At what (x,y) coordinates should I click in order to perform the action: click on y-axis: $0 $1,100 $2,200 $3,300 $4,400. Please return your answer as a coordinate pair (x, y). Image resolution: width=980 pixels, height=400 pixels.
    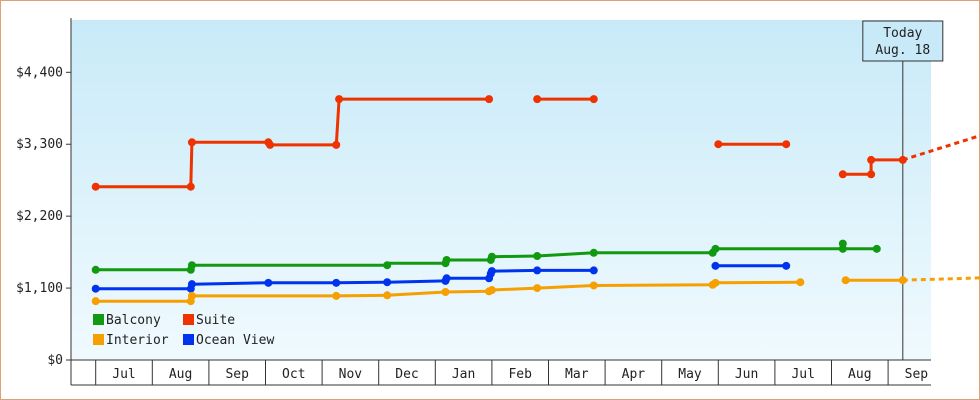
    Looking at the image, I should click on (43, 216).